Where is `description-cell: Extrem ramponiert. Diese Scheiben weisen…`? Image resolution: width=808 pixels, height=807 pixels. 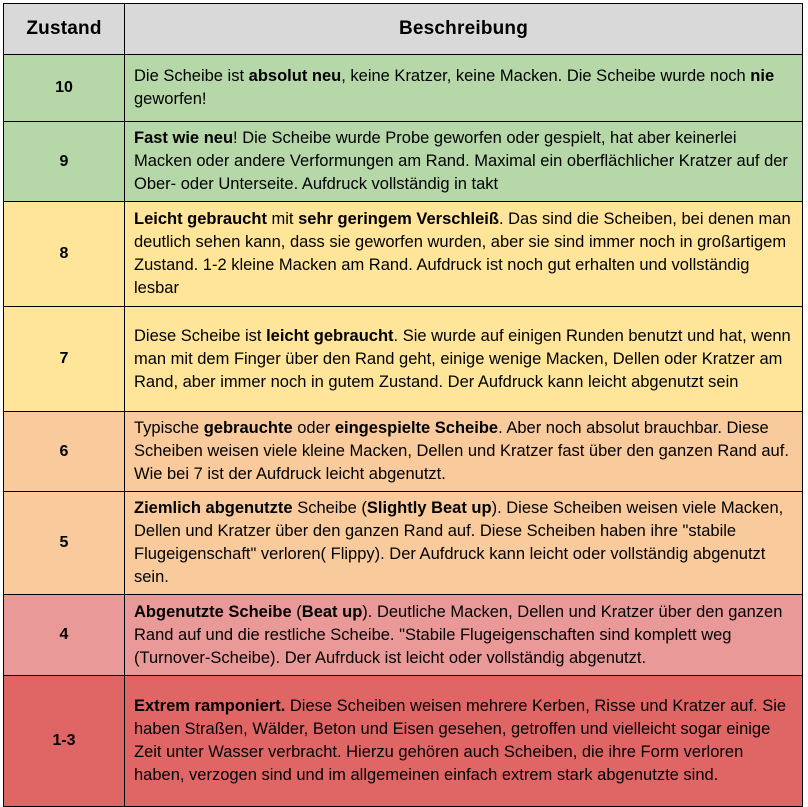 description-cell: Extrem ramponiert. Diese Scheiben weisen… is located at coordinates (463, 741).